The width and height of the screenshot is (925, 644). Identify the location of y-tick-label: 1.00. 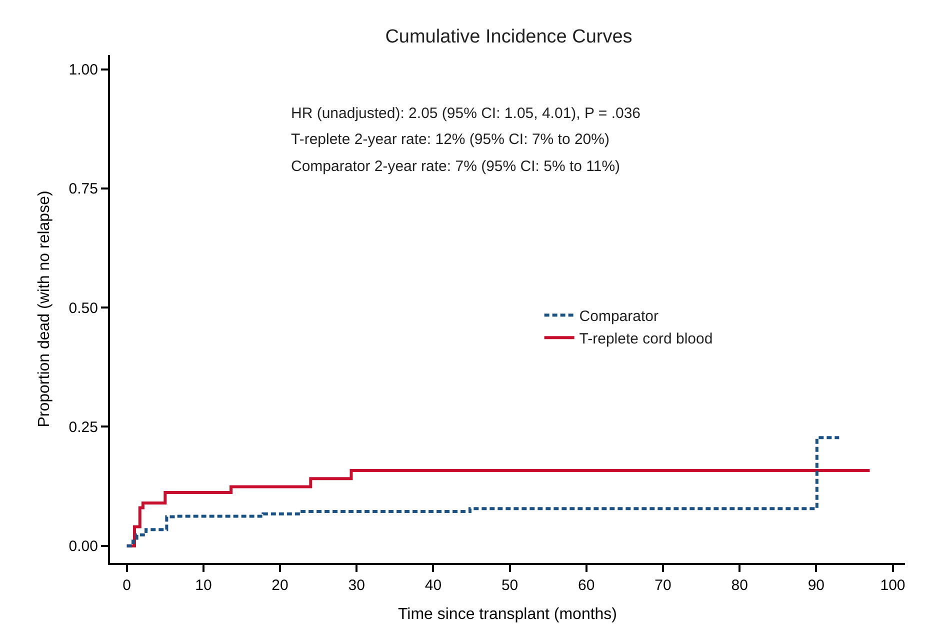
(83, 70).